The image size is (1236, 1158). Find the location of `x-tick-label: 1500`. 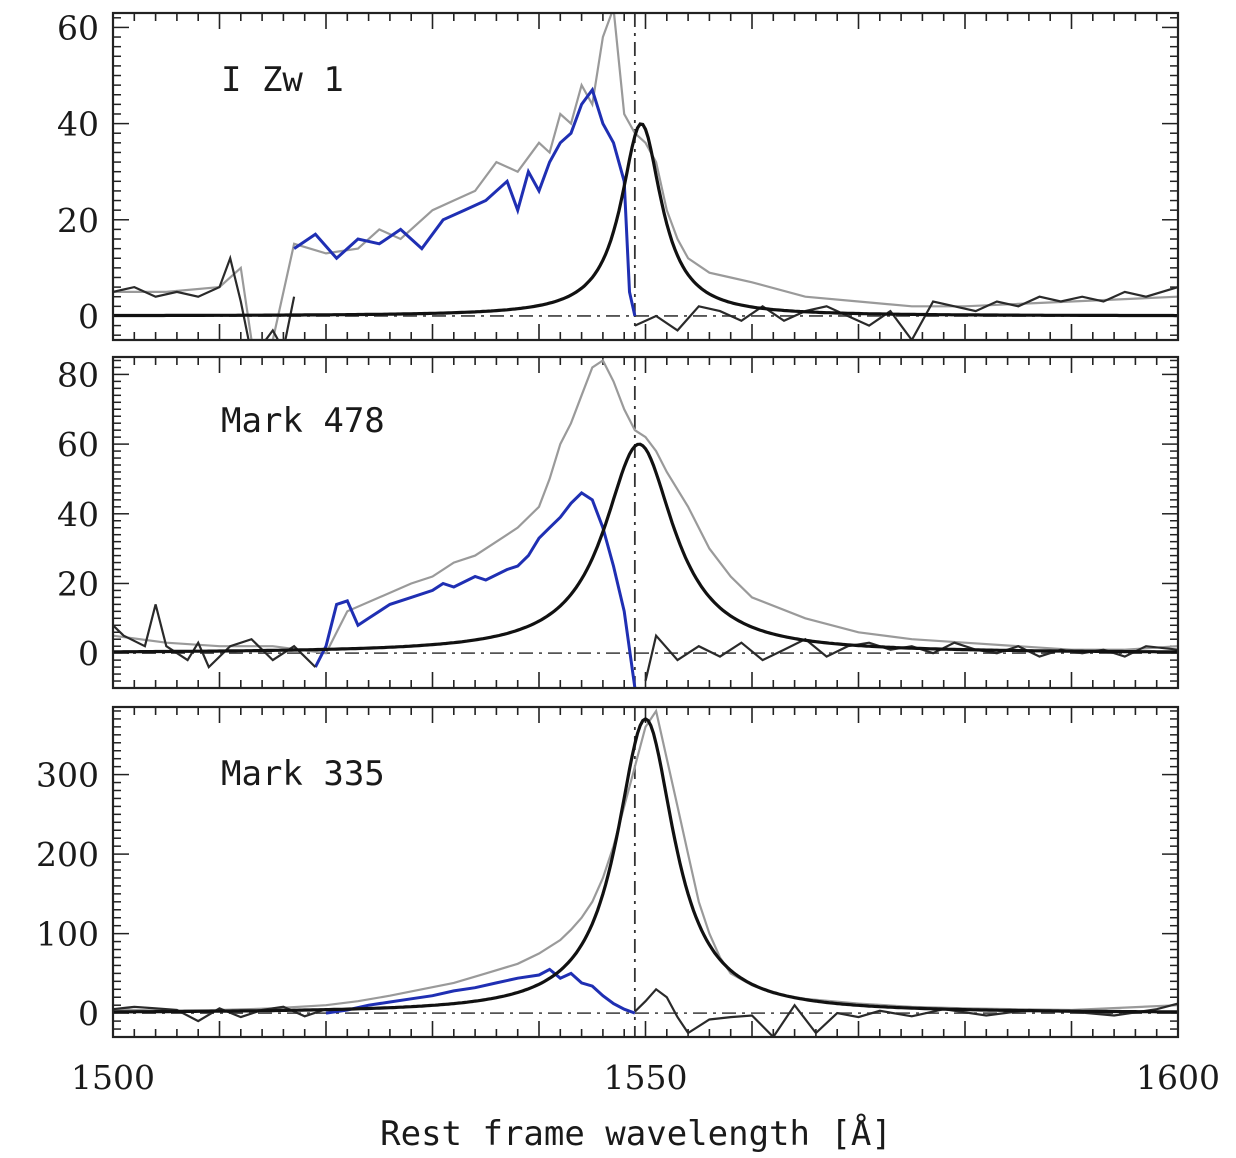

x-tick-label: 1500 is located at coordinates (113, 1077).